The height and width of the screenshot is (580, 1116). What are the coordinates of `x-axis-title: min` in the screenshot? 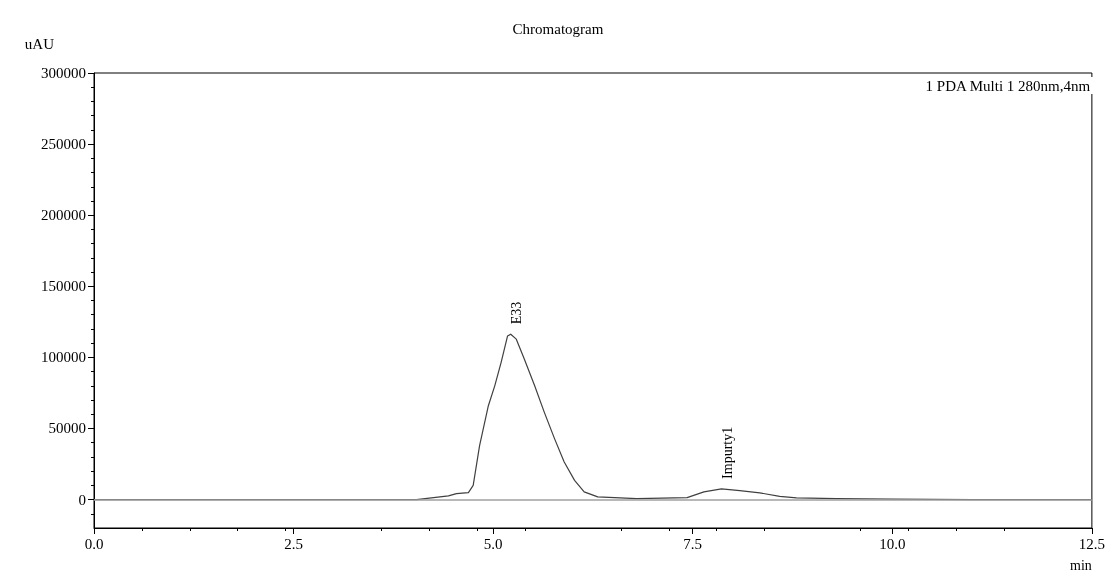 It's located at (1081, 565).